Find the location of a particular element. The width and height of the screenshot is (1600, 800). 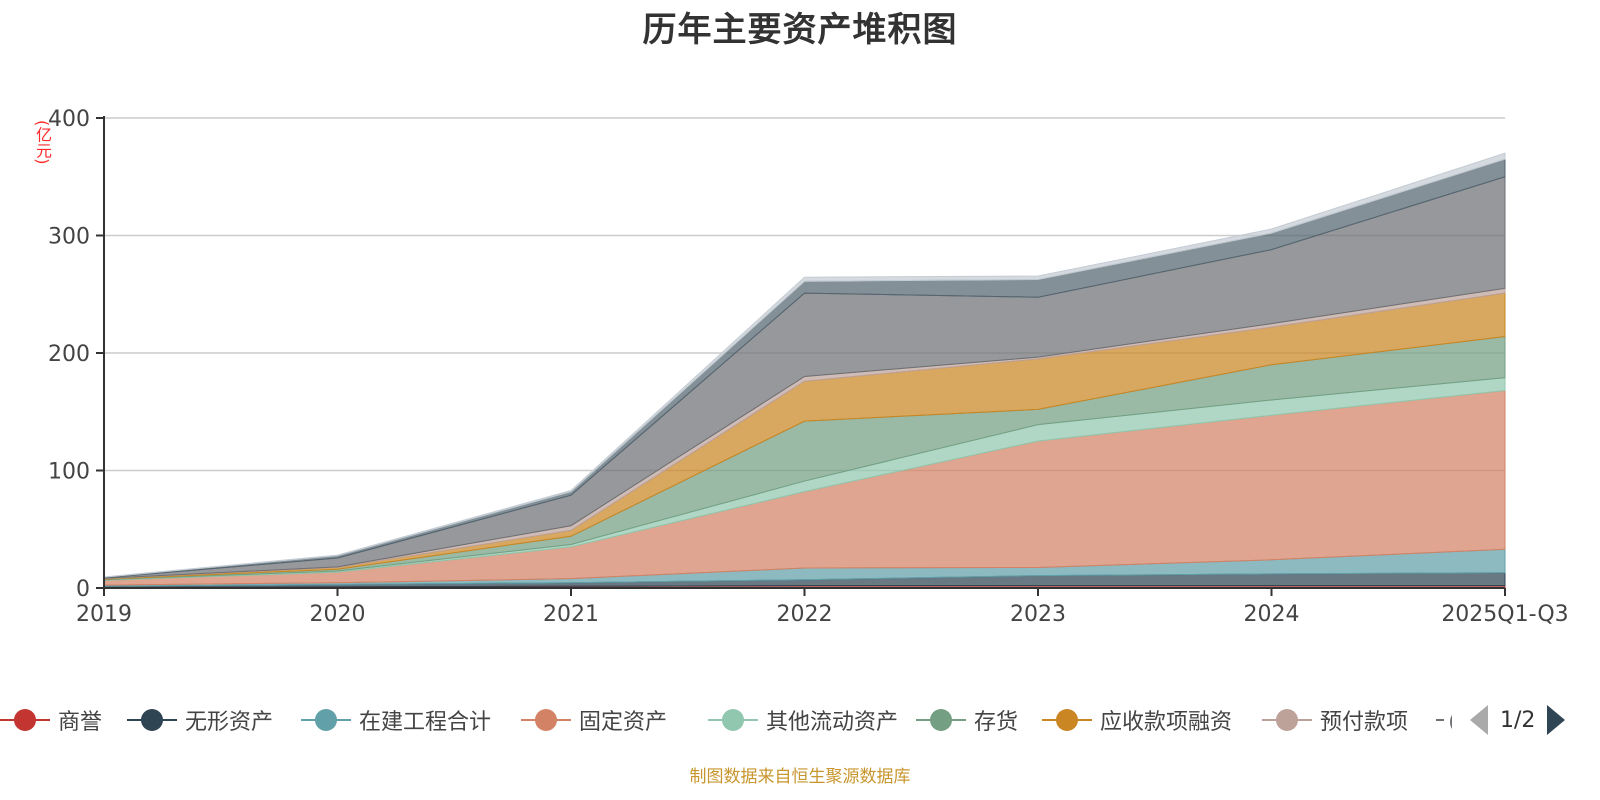

y-tick-label: 300 is located at coordinates (69, 237).